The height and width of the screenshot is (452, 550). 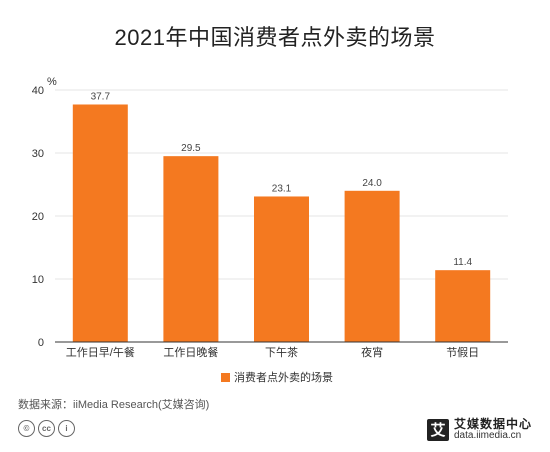 What do you see at coordinates (190, 352) in the screenshot?
I see `x-tick-label: 工作日晚餐` at bounding box center [190, 352].